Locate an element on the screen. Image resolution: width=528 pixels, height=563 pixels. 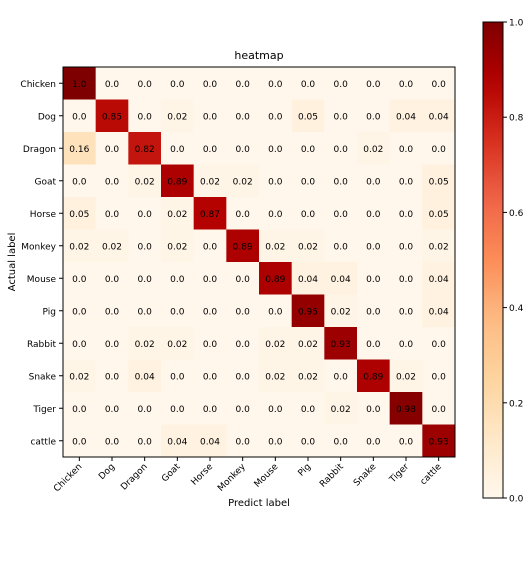
chart-title: heatmap is located at coordinates (258, 55).